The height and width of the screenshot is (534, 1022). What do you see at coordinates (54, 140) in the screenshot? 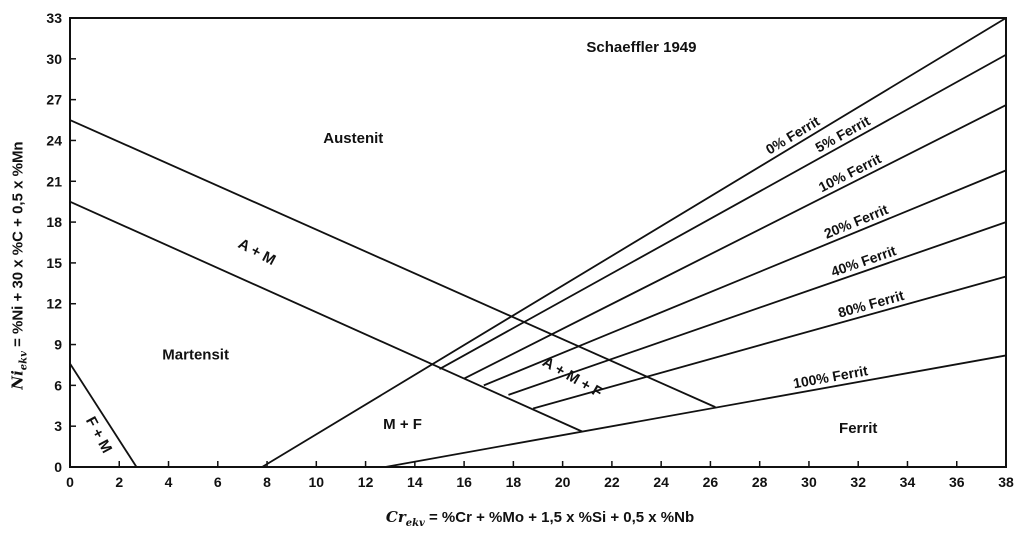
I see `y-tick-label: 24` at bounding box center [54, 140].